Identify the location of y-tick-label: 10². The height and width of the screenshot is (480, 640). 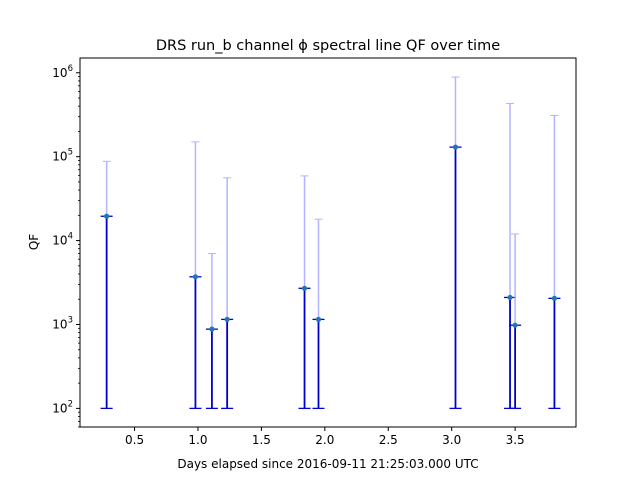
(62, 407).